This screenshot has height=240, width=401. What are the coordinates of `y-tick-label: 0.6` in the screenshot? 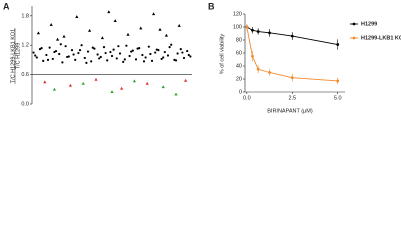 It's located at (25, 75).